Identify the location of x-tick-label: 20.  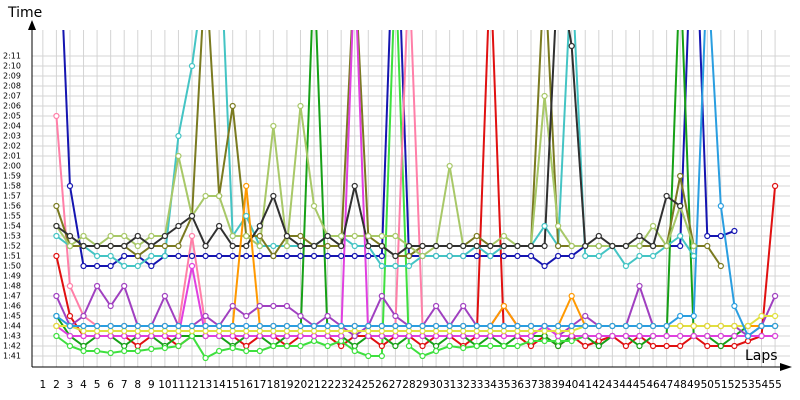
(300, 385).